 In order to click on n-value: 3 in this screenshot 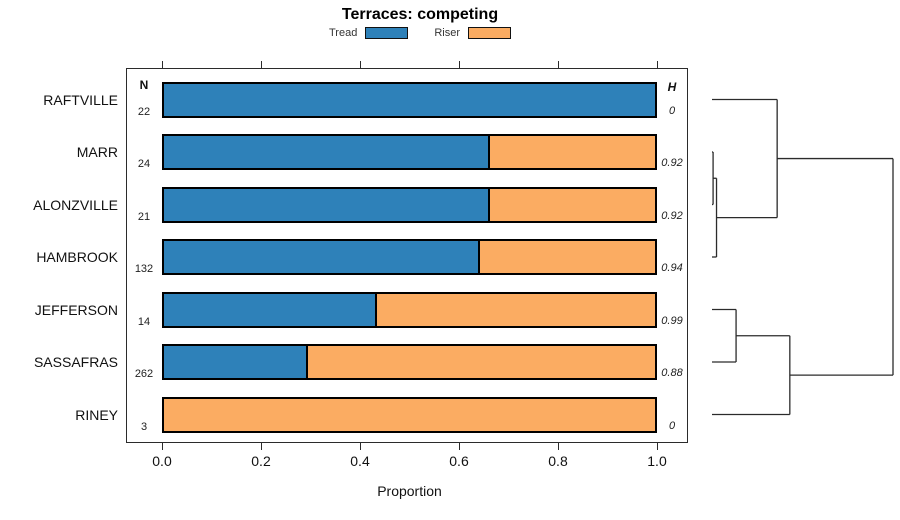, I will do `click(144, 426)`.